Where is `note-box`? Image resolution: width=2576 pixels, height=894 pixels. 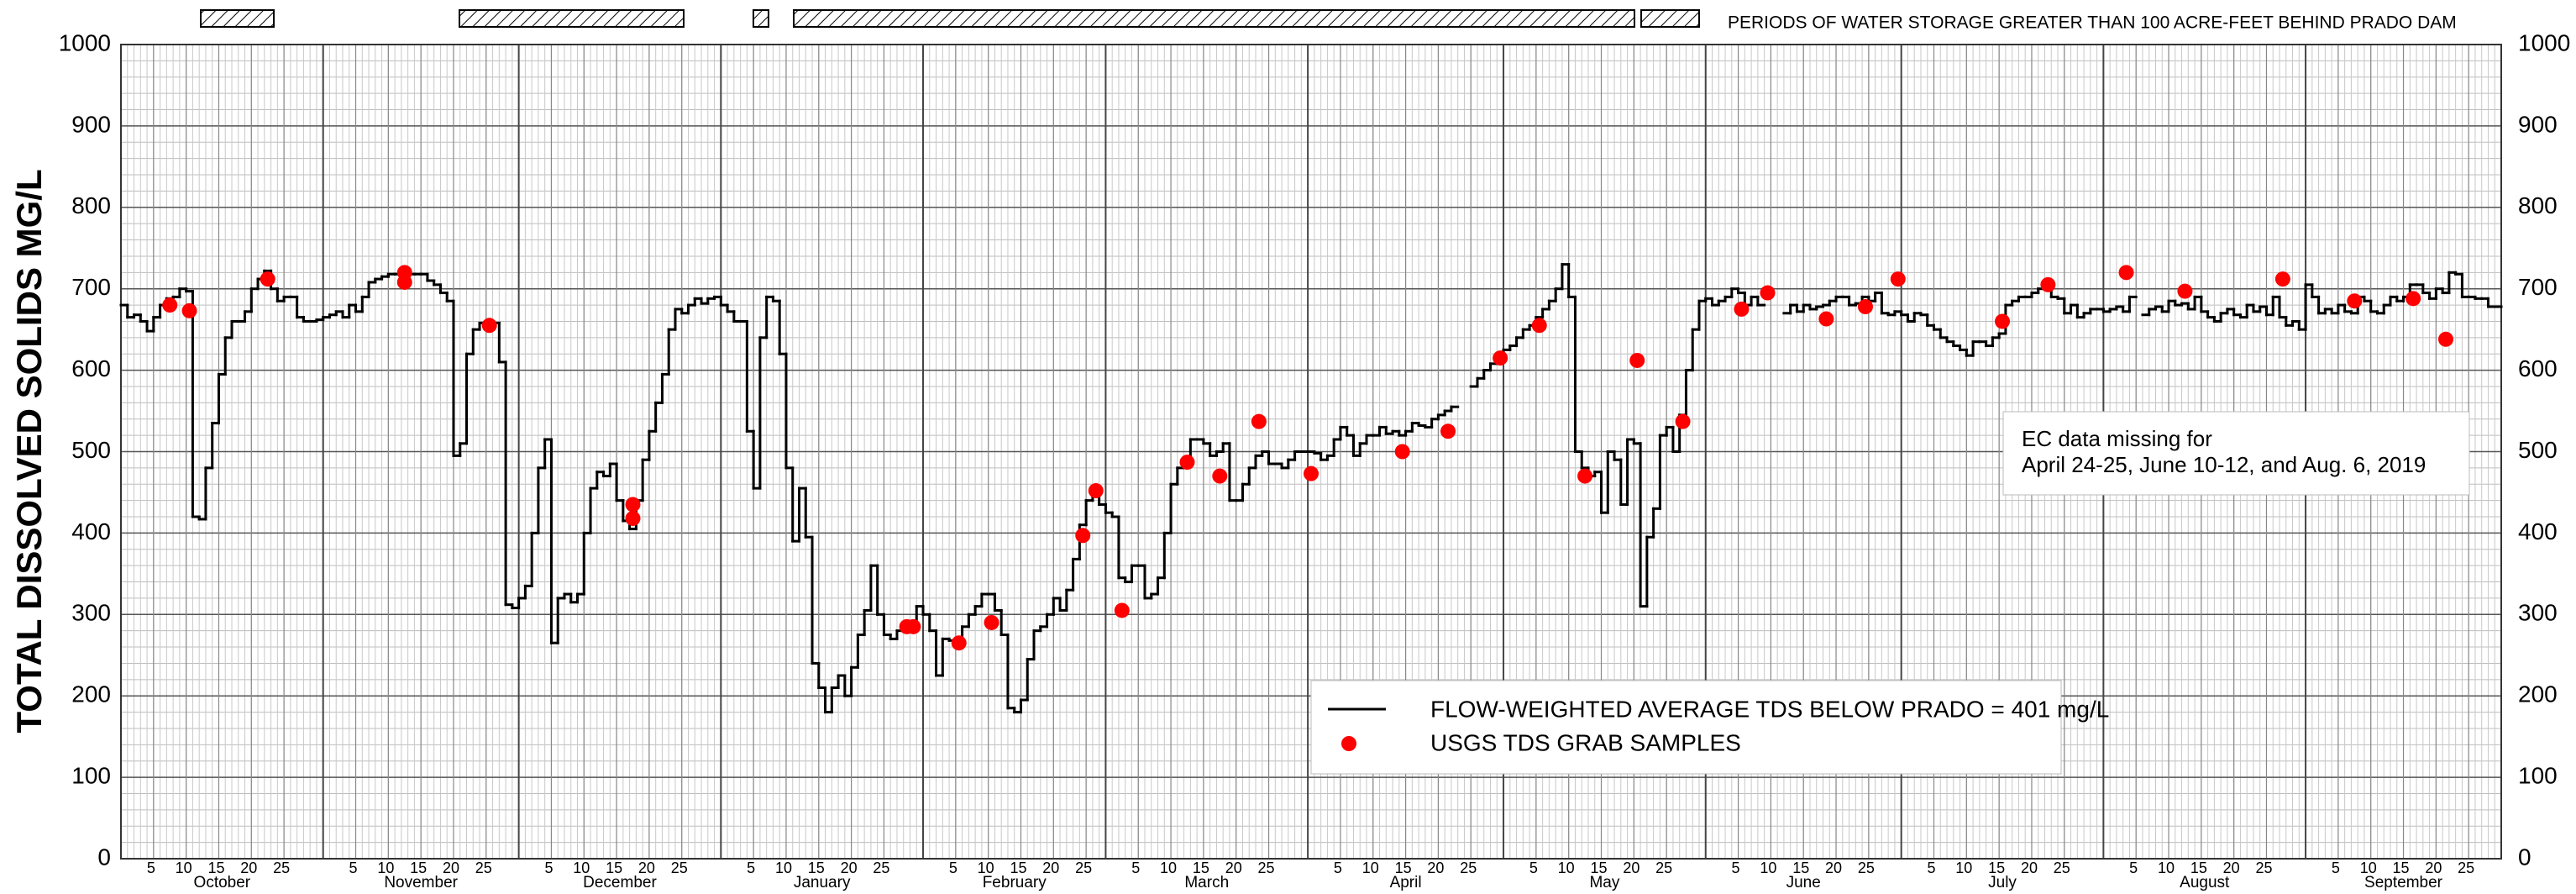 note-box is located at coordinates (2236, 453).